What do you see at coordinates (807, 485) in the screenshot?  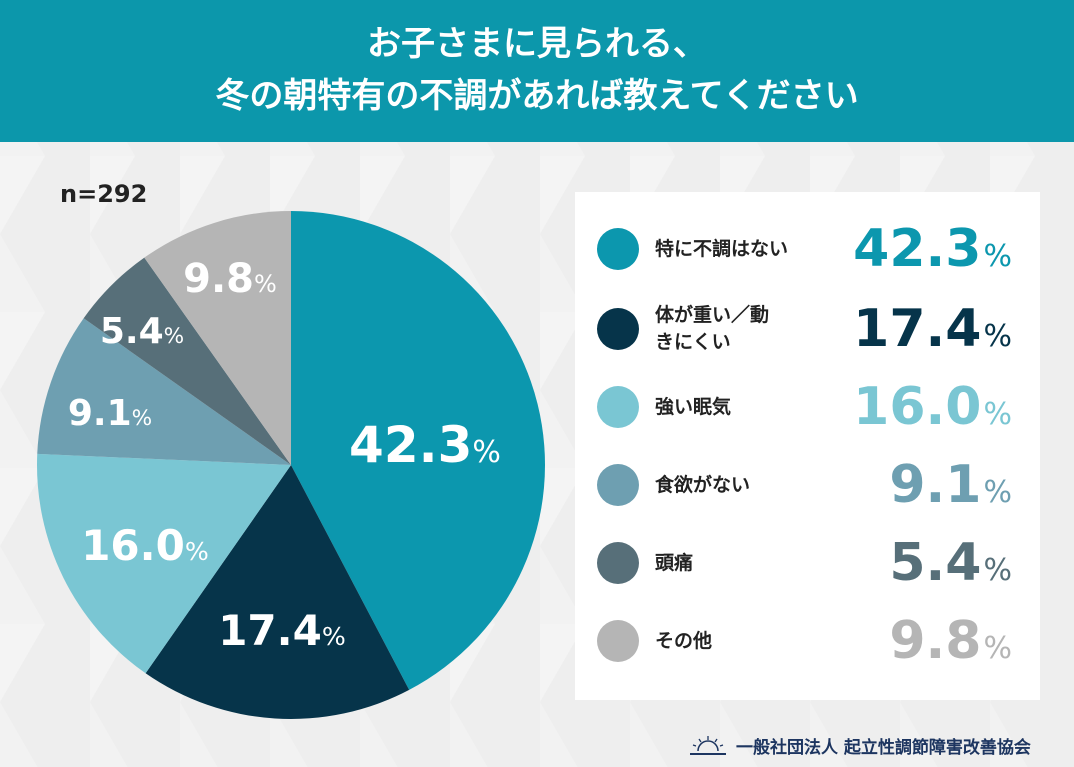 I see `legend-item: 食欲がない 9.1%` at bounding box center [807, 485].